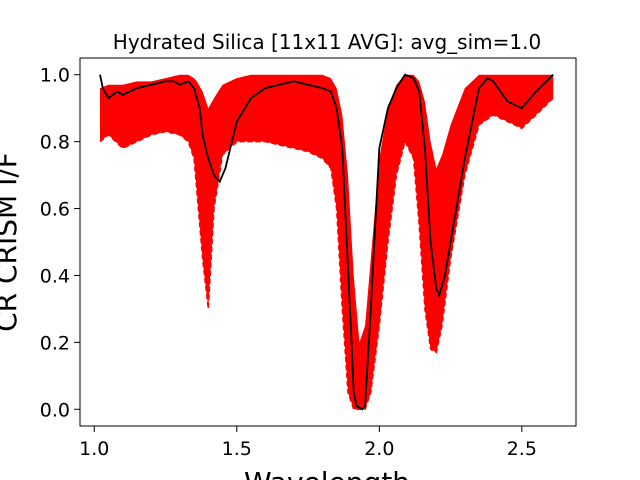 The image size is (640, 480). Describe the element at coordinates (522, 449) in the screenshot. I see `x-tick-label: 2.5` at that location.